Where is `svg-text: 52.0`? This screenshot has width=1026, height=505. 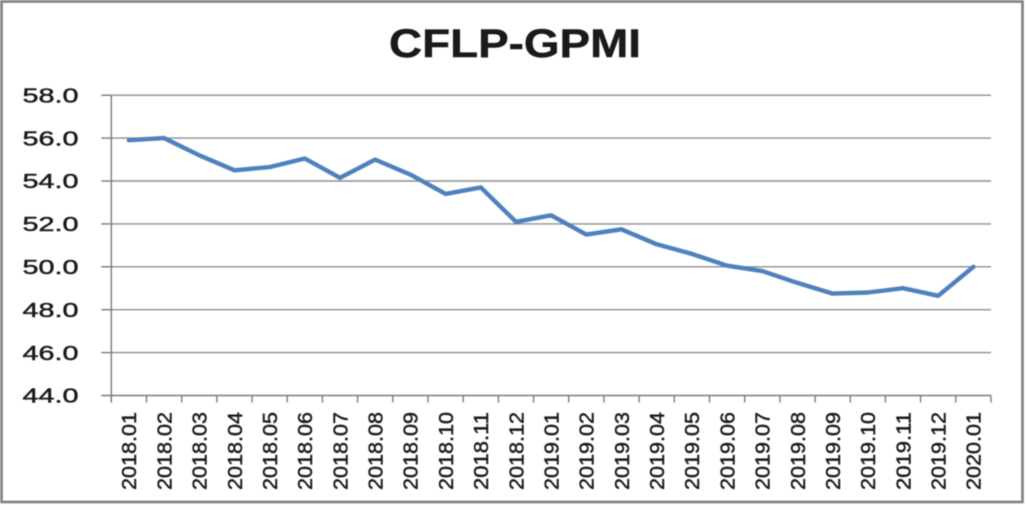 svg-text: 52.0 is located at coordinates (51, 225).